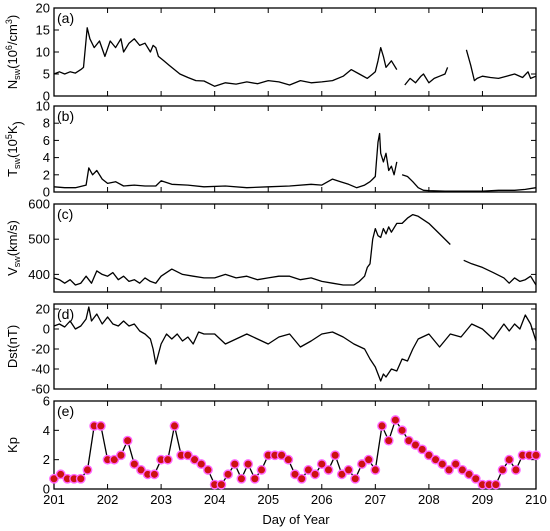  Describe the element at coordinates (9, 21) in the screenshot. I see `y-label-part: 3` at that location.